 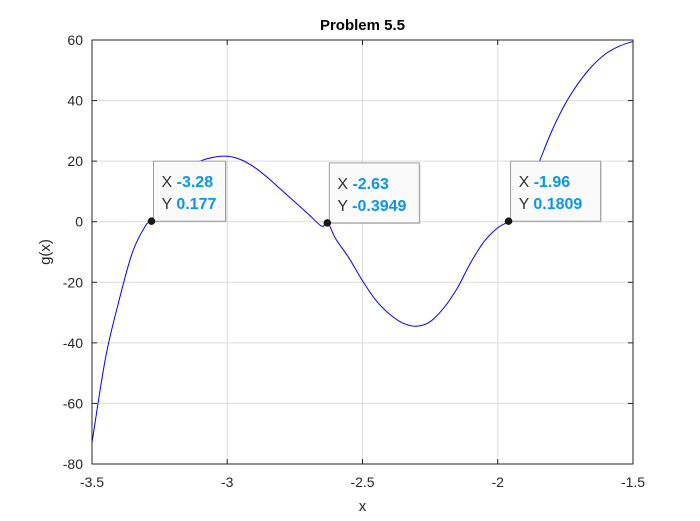 I want to click on datatip: X -1.96Y 0.1809, so click(x=553, y=192).